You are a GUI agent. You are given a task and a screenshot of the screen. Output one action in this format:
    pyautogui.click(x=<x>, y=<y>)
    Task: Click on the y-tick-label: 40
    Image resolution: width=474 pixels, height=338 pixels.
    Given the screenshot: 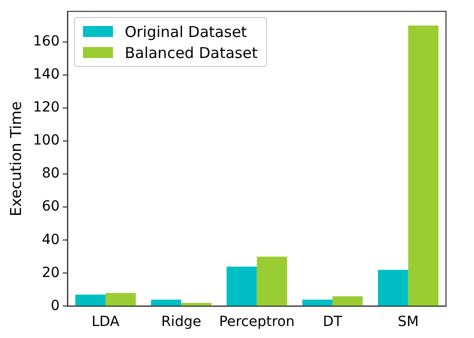 What is the action you would take?
    pyautogui.click(x=51, y=240)
    